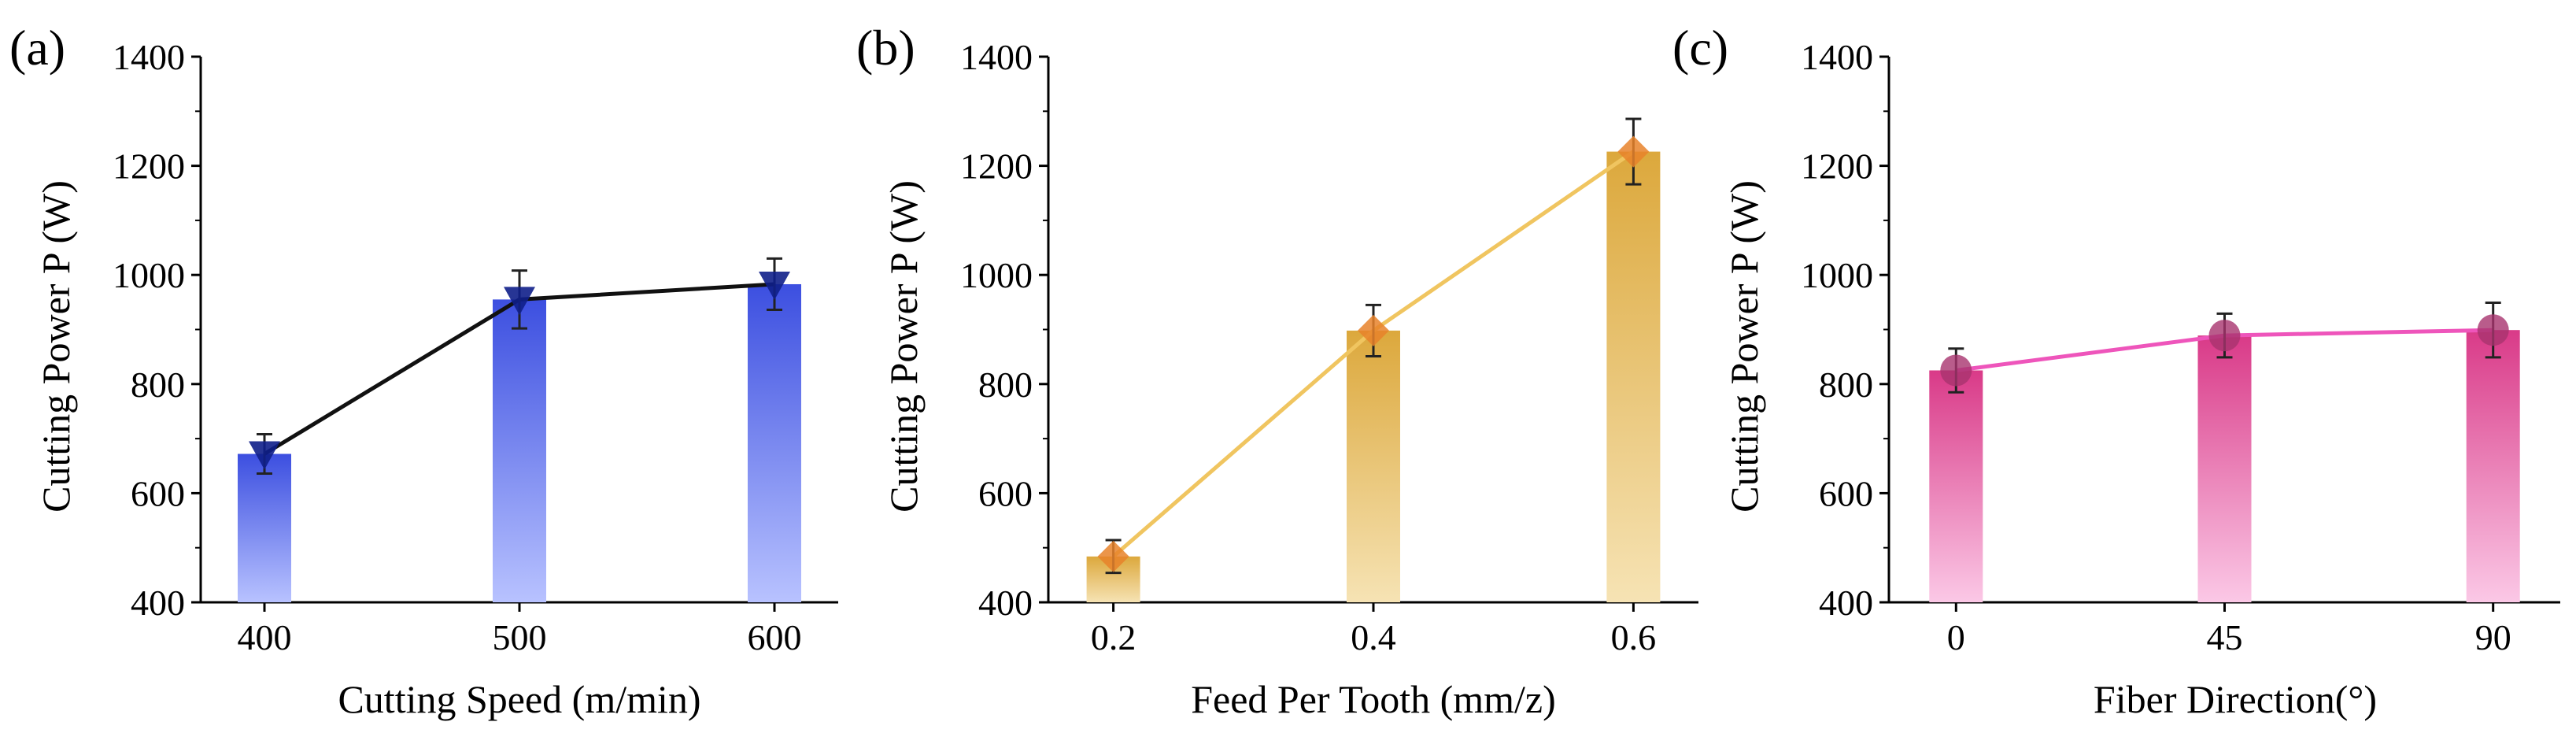  Describe the element at coordinates (1700, 48) in the screenshot. I see `panel-c-label: (c)` at that location.